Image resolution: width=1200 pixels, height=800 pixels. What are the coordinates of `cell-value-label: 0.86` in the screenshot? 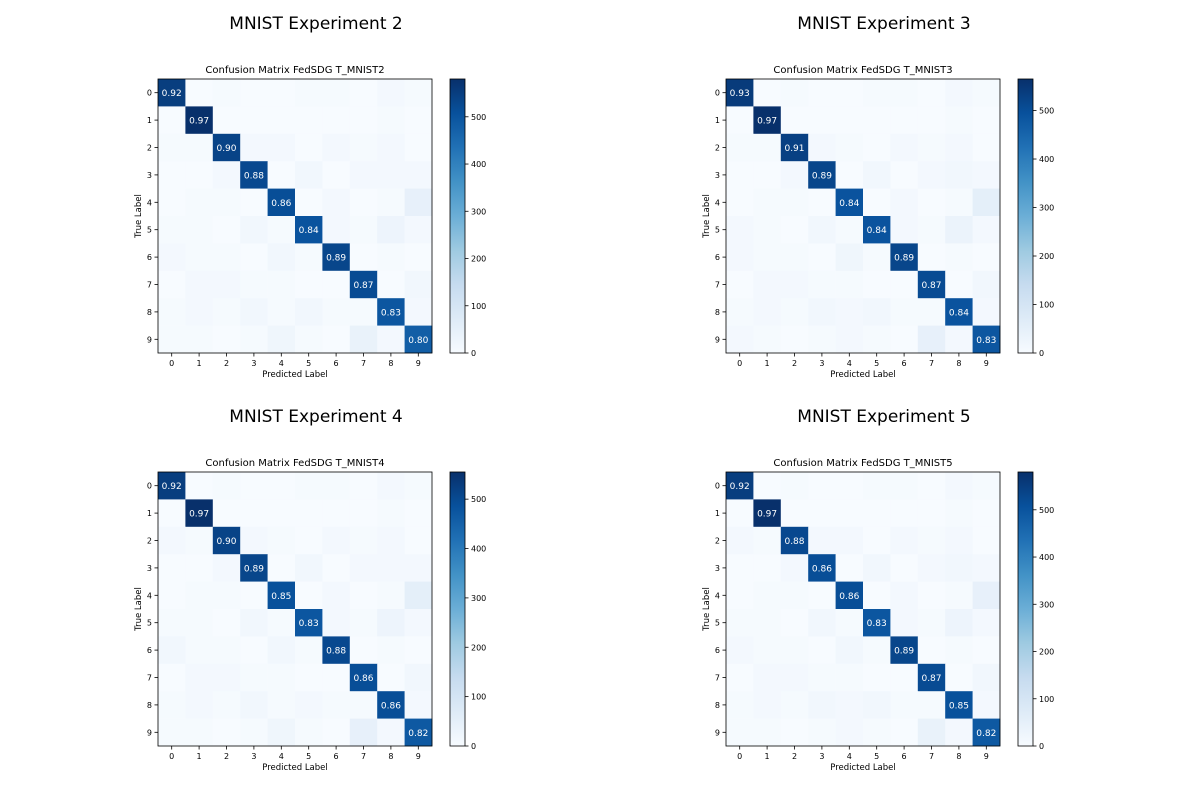 It's located at (281, 204).